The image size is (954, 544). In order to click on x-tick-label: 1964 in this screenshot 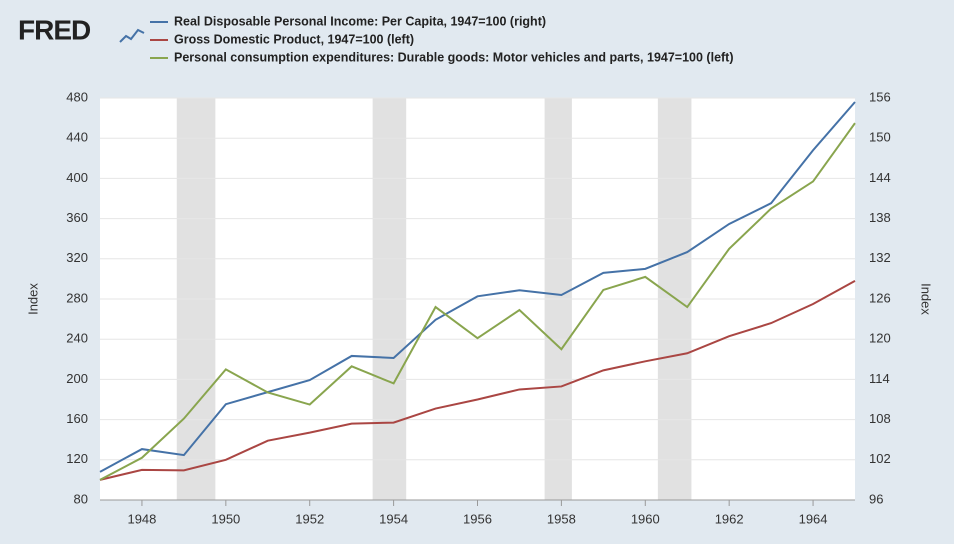, I will do `click(813, 518)`.